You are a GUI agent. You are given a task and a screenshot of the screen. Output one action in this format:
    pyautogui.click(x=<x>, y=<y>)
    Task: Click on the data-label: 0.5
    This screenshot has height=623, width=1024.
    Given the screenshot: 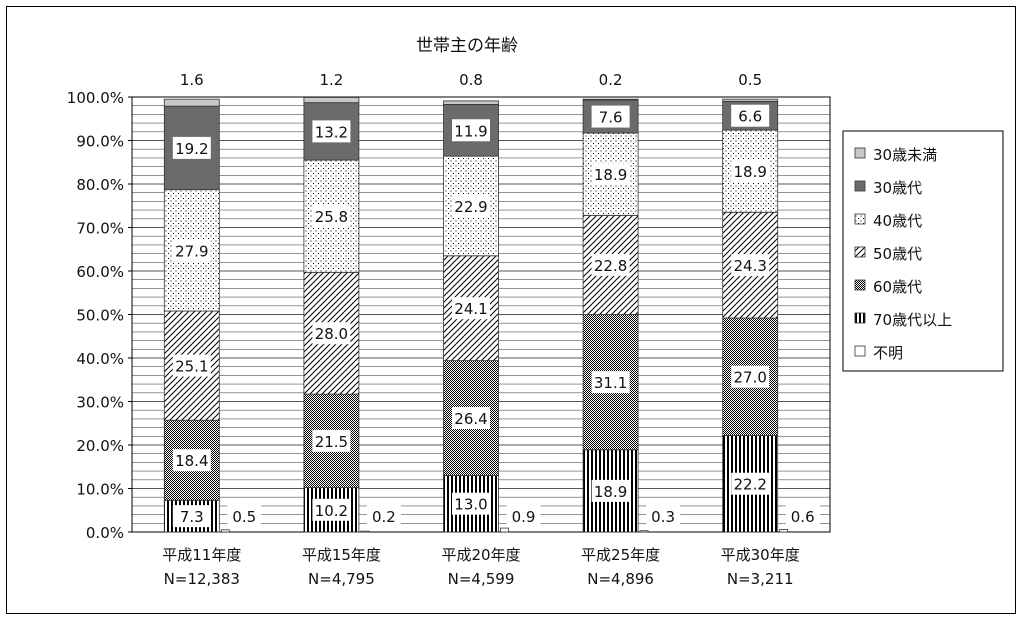 What is the action you would take?
    pyautogui.click(x=750, y=80)
    